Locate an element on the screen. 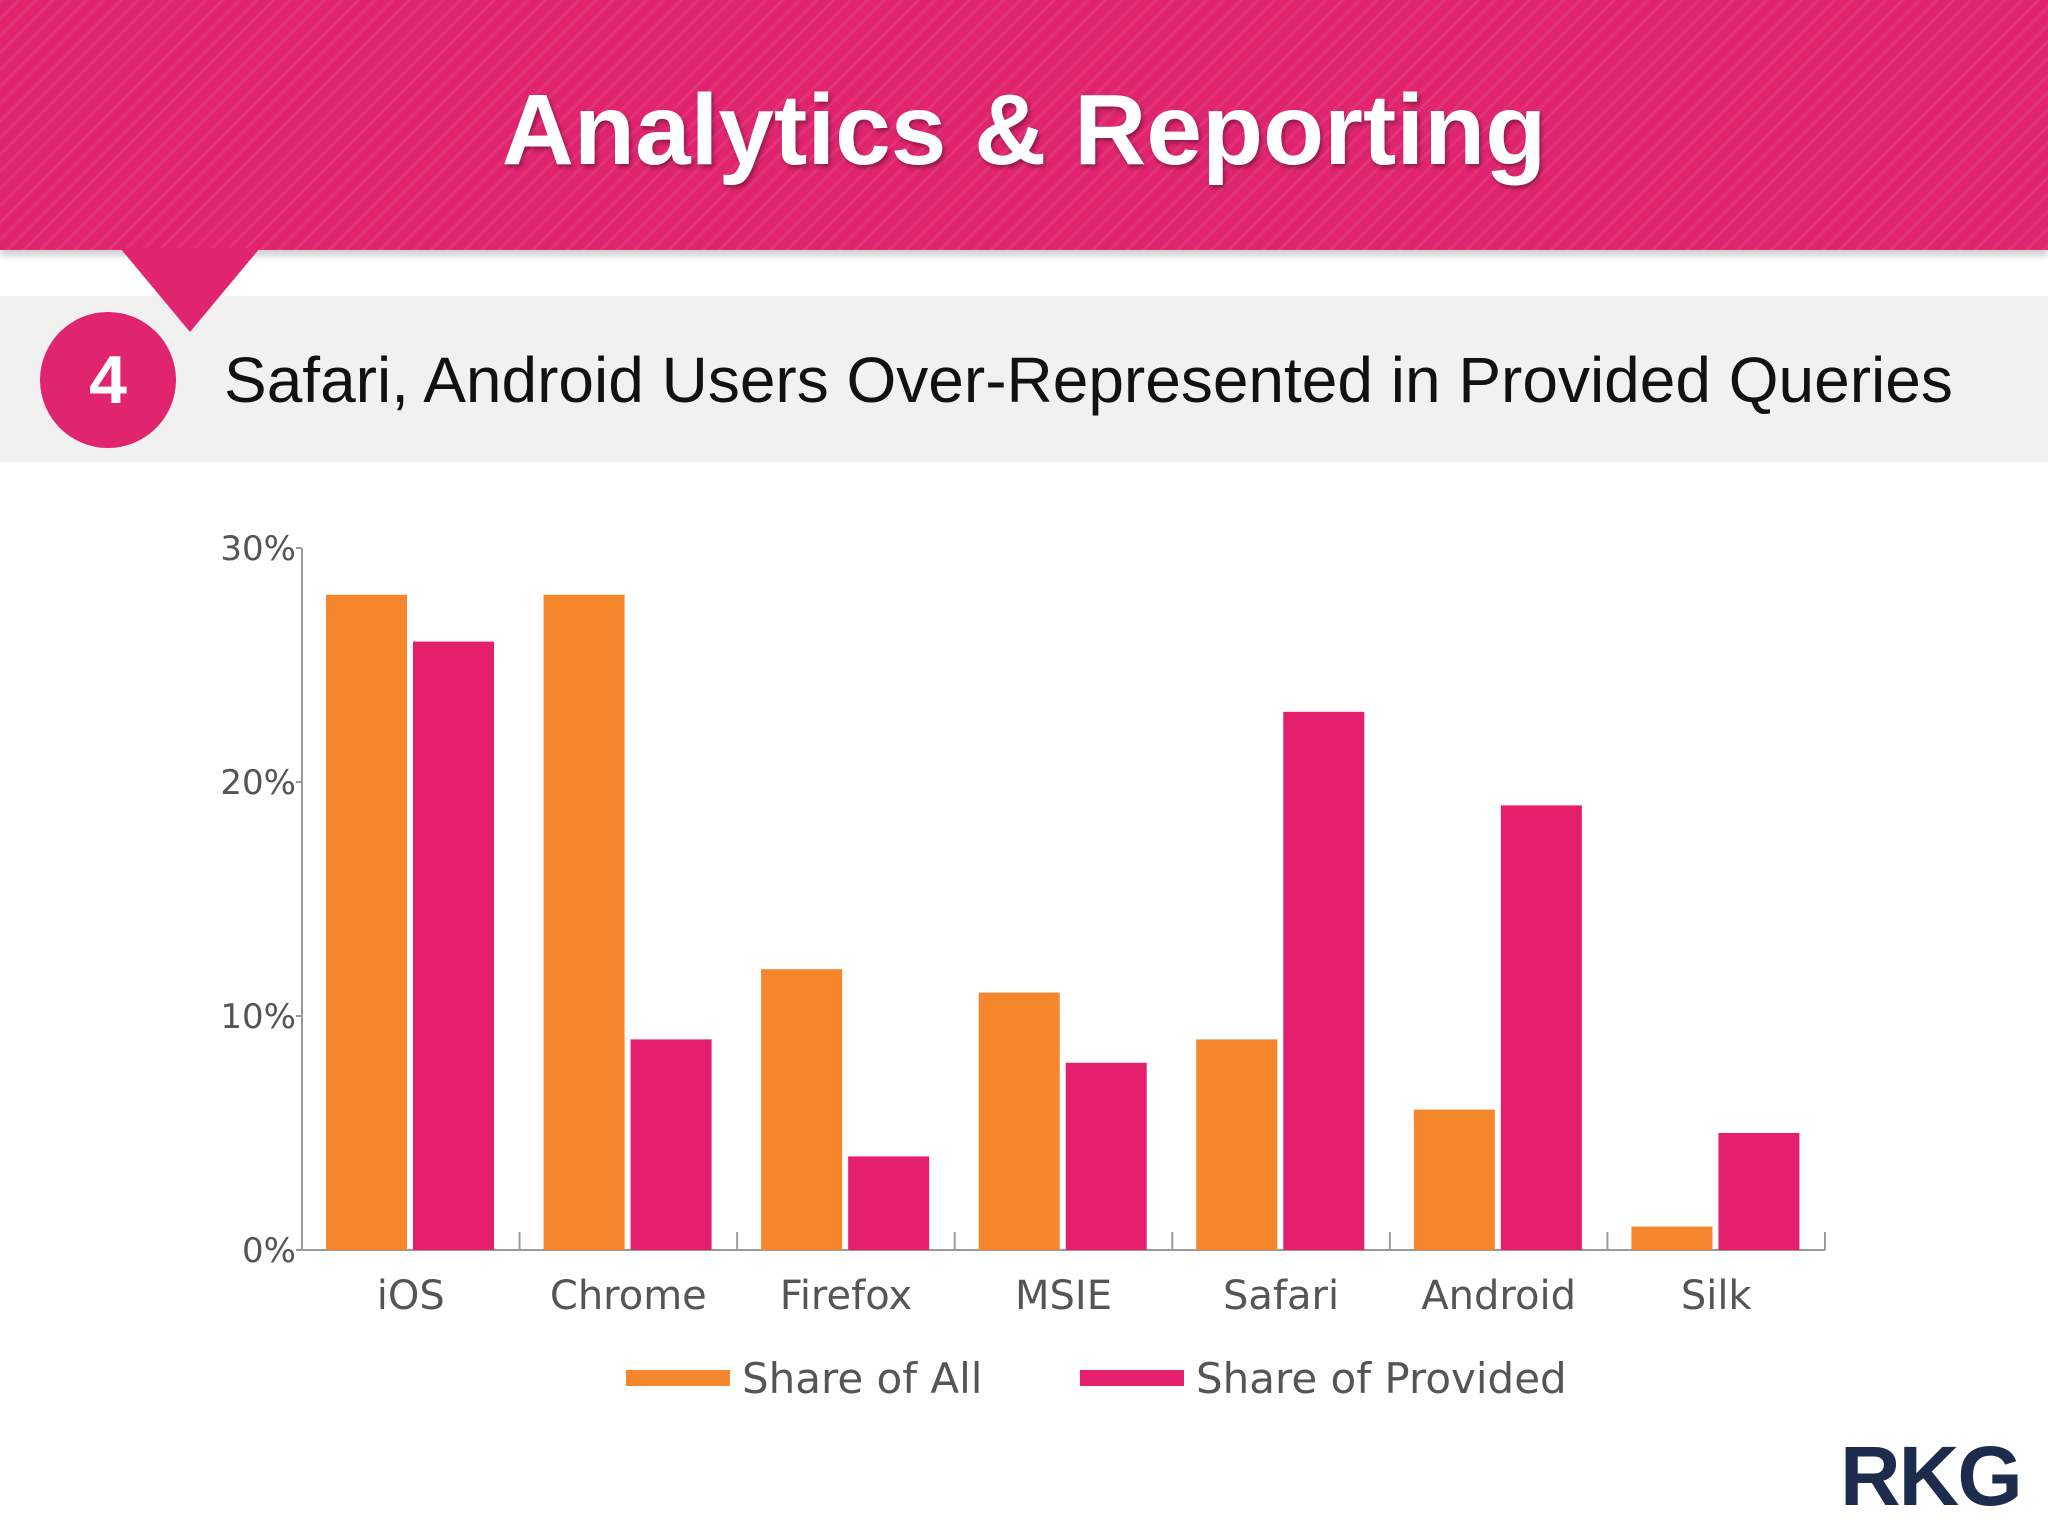  rkg-logo: RKG is located at coordinates (1931, 1476).